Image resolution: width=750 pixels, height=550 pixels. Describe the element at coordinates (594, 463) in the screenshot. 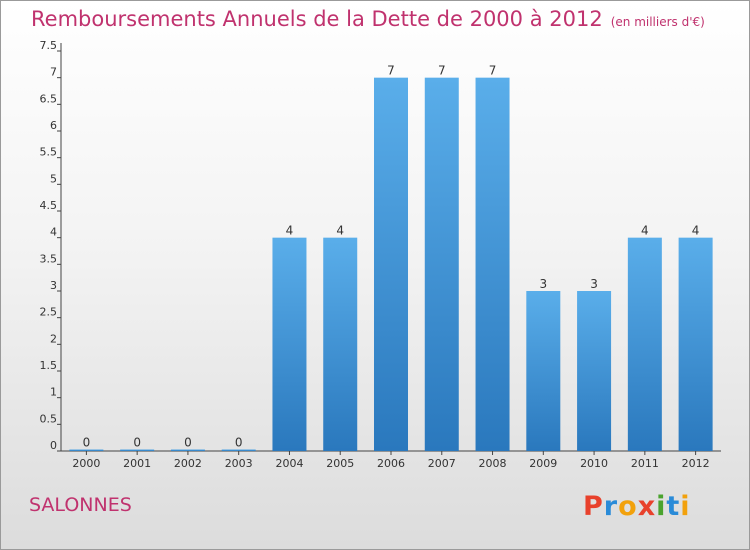

I see `x-tick-label: 2010` at that location.